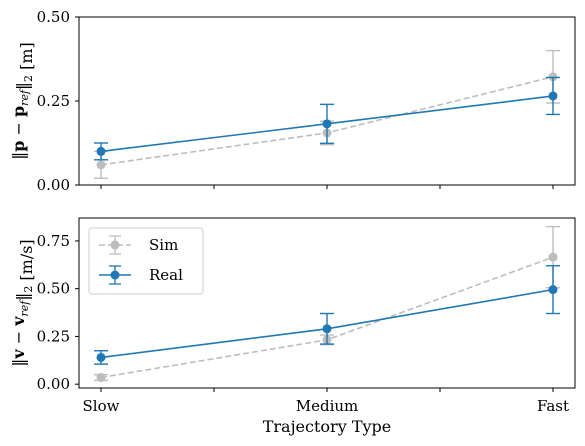 Image resolution: width=585 pixels, height=446 pixels. Describe the element at coordinates (101, 406) in the screenshot. I see `x-tick-label: Slow` at that location.